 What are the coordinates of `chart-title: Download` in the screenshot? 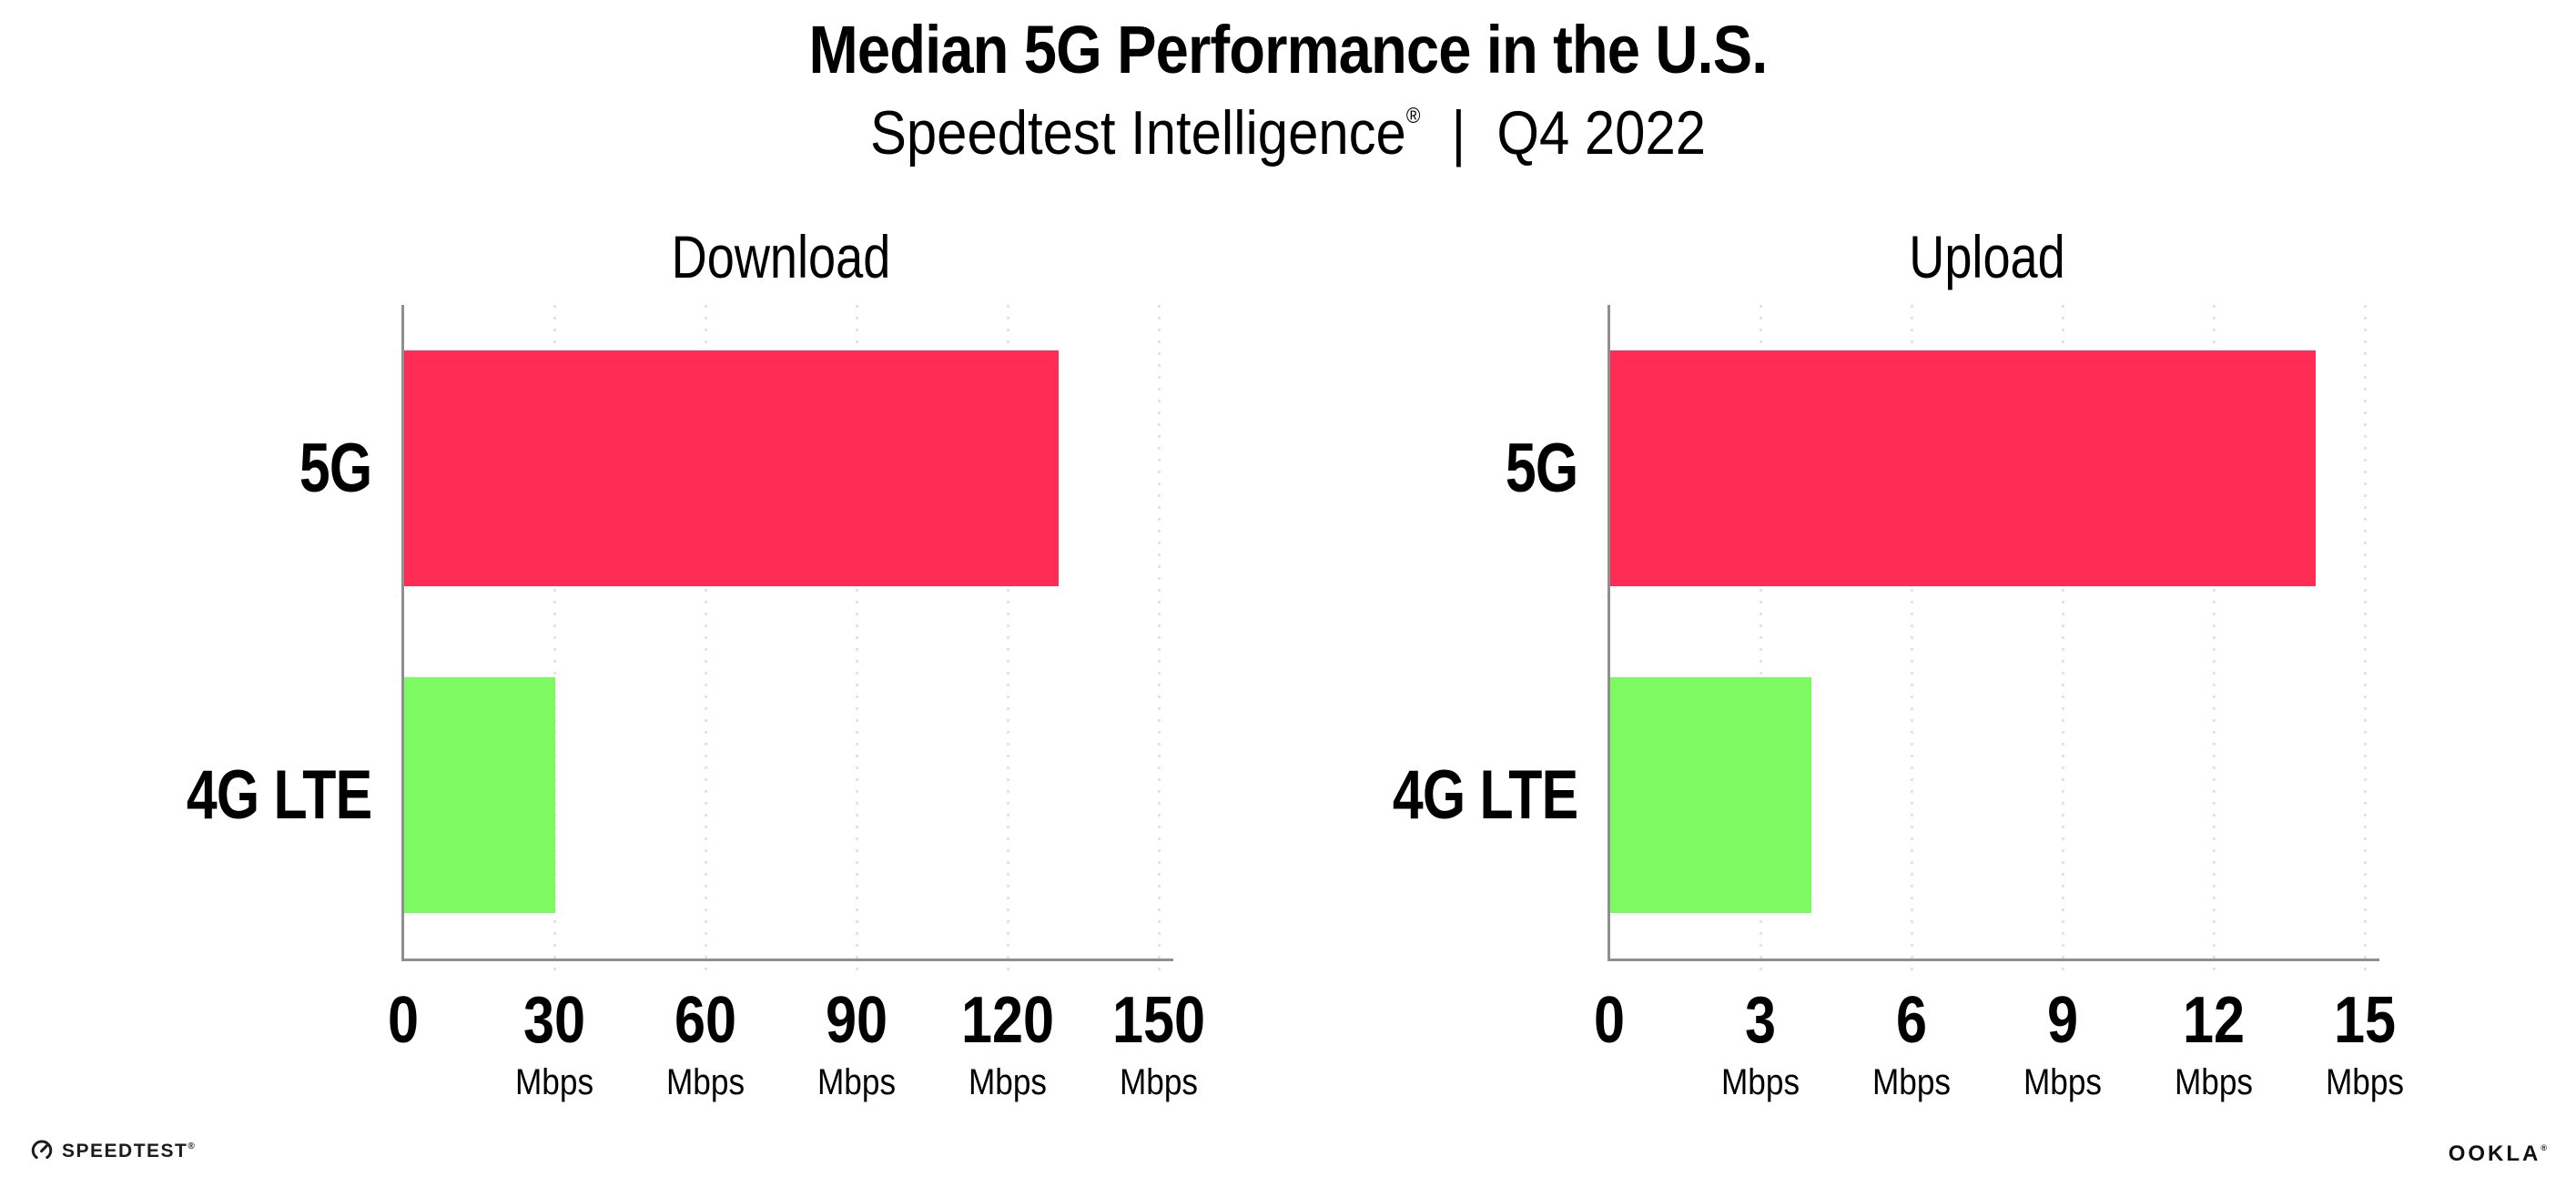 It's located at (781, 257).